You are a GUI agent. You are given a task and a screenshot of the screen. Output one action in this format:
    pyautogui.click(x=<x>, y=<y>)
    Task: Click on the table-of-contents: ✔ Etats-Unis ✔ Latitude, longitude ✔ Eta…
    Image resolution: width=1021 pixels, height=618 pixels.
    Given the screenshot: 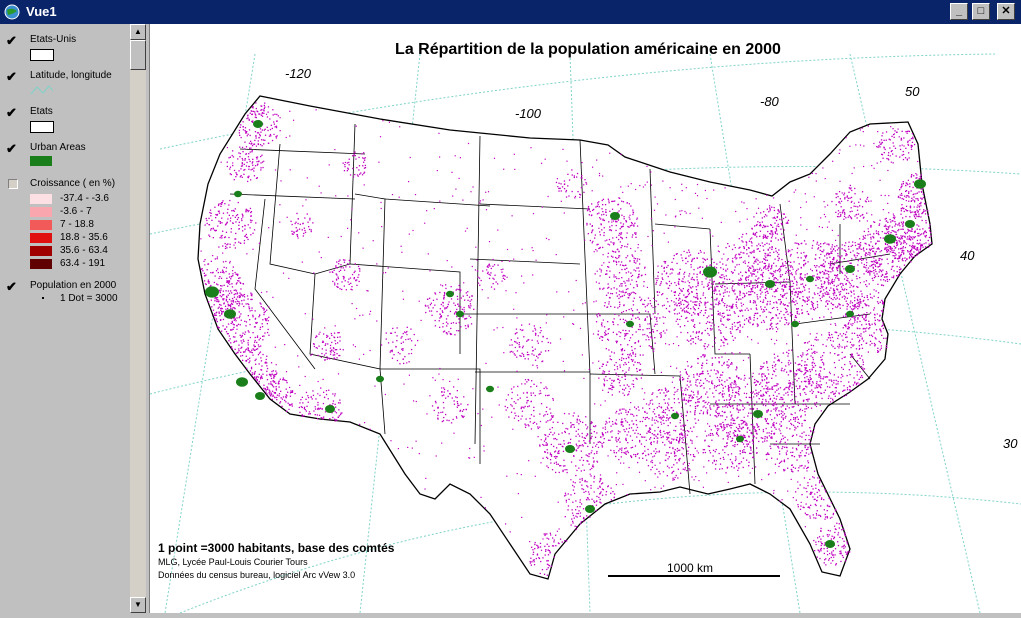 What is the action you would take?
    pyautogui.click(x=65, y=318)
    